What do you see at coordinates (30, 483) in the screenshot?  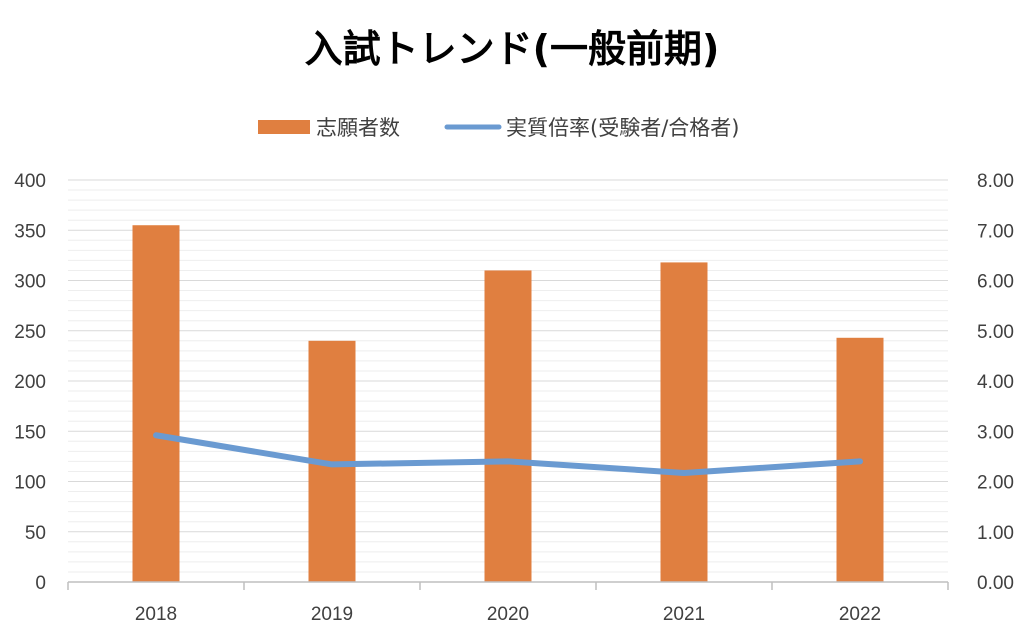 I see `y-left-tick-label: 100` at bounding box center [30, 483].